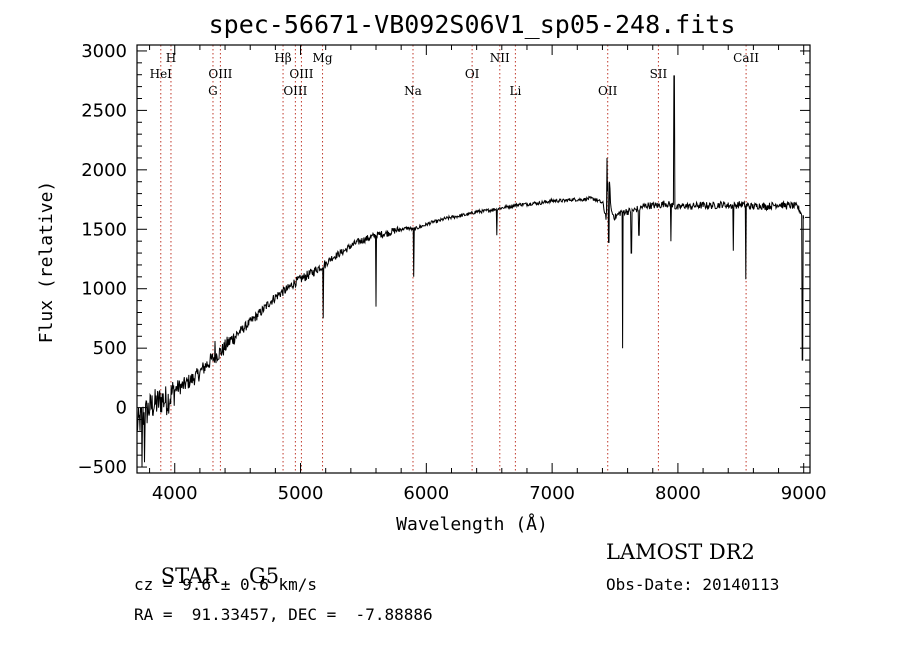 The width and height of the screenshot is (900, 654). I want to click on object-subclass: G5, so click(264, 576).